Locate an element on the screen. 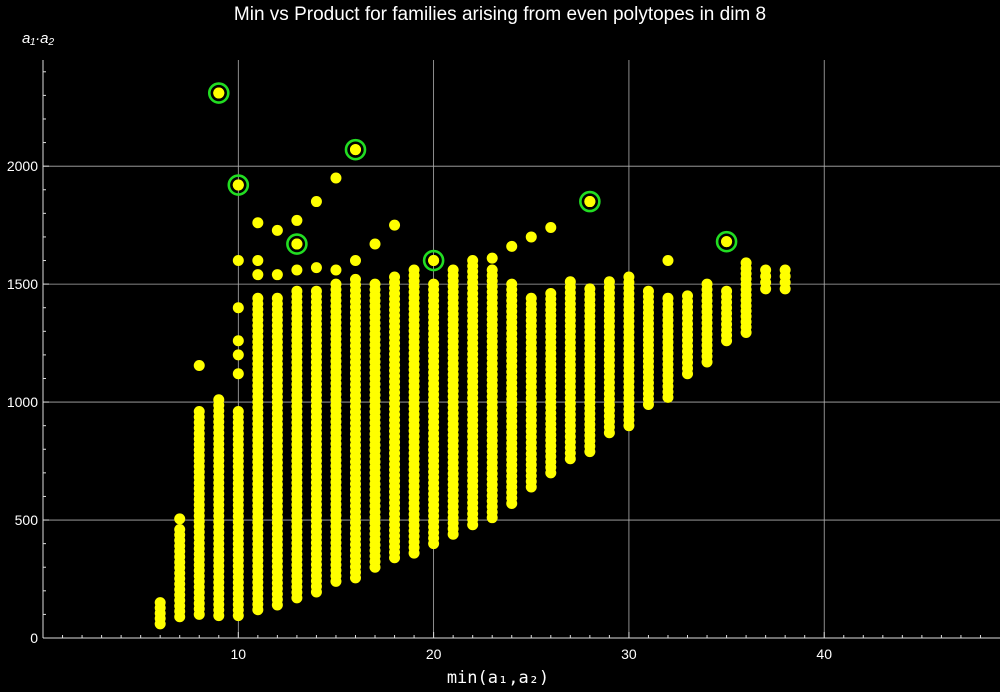  x-axis-label: min(a₁,a₂) is located at coordinates (498, 678).